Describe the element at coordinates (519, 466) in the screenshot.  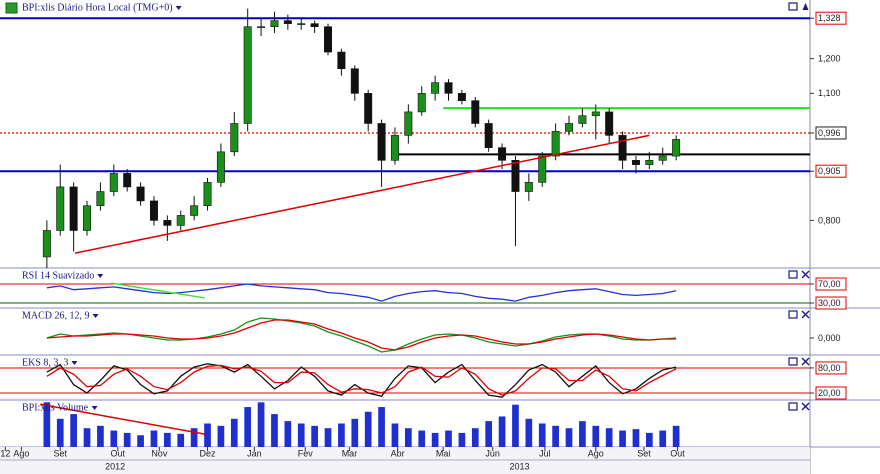
I see `x-year-label: 2013` at that location.